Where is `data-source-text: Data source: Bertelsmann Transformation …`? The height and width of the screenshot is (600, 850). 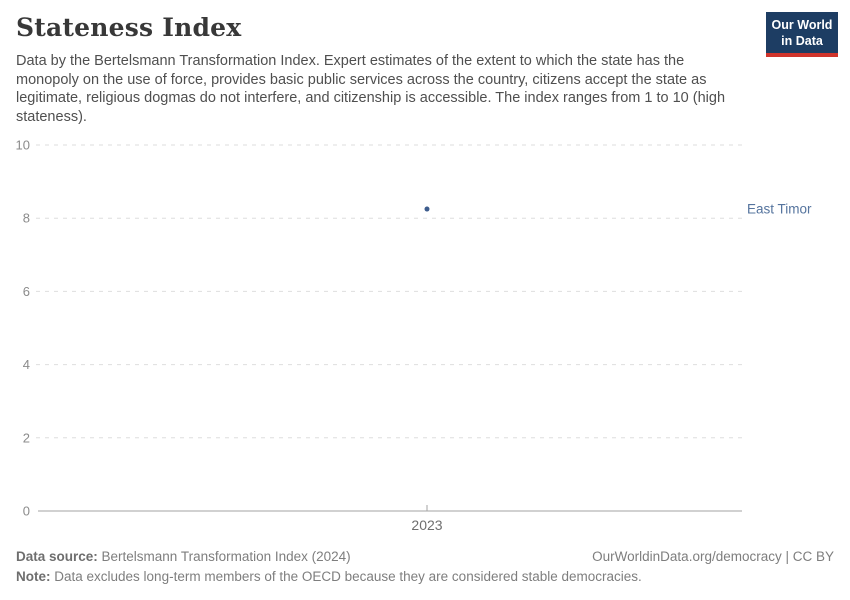 data-source-text: Data source: Bertelsmann Transformation … is located at coordinates (183, 557).